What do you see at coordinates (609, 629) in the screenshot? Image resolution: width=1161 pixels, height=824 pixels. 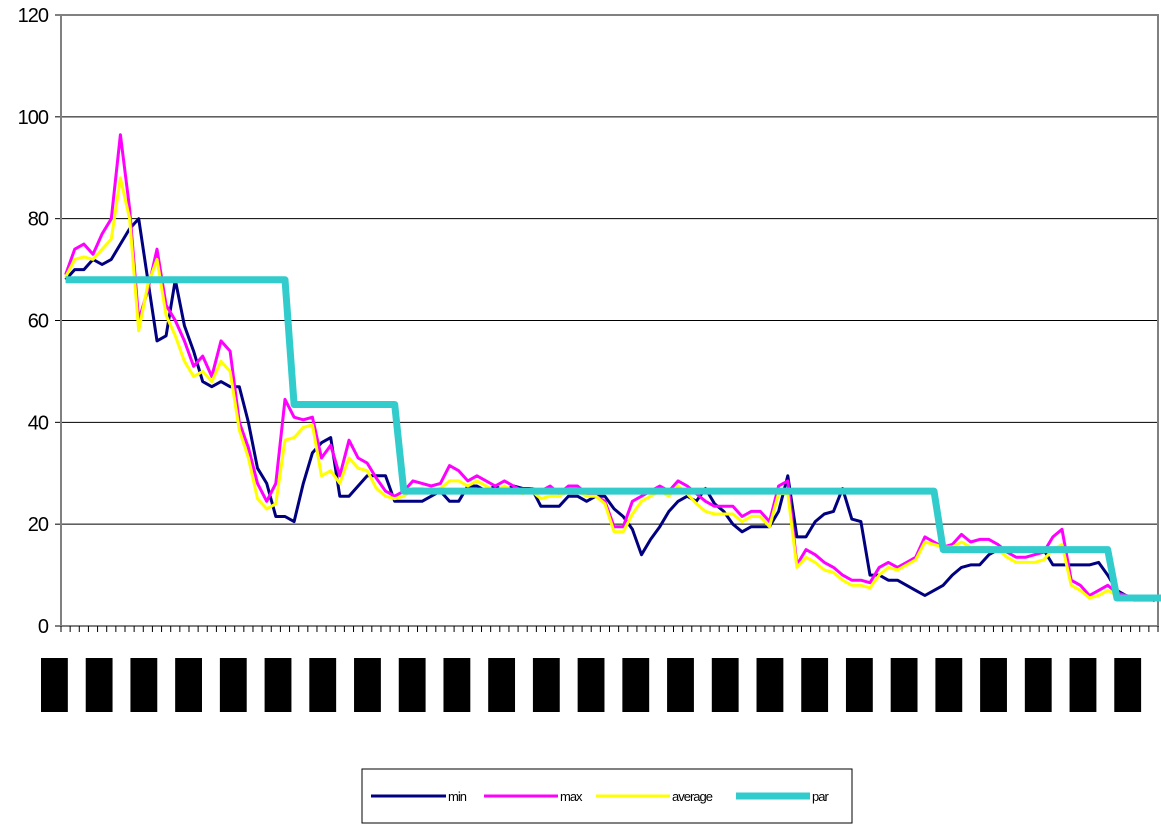 I see `x-axis-ticks` at bounding box center [609, 629].